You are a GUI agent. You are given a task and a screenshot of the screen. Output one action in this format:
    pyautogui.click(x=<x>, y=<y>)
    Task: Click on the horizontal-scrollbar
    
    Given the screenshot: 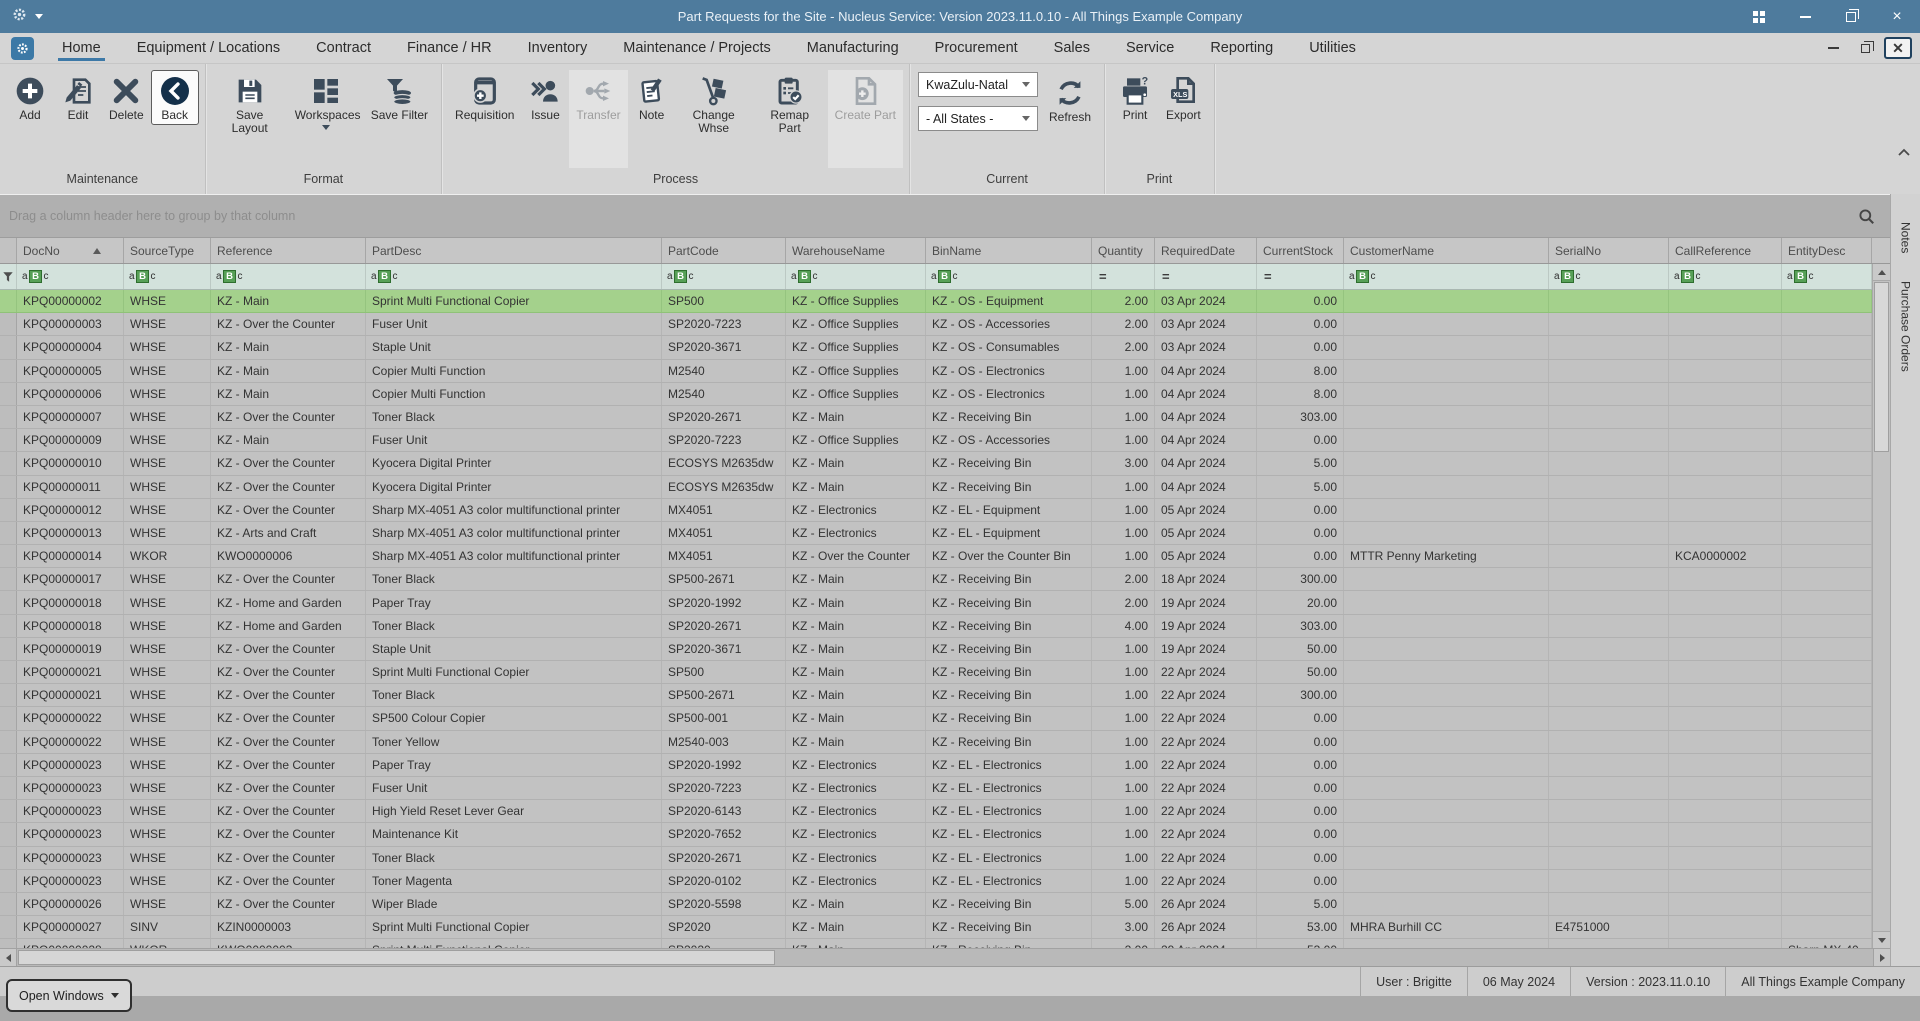 What is the action you would take?
    pyautogui.click(x=945, y=957)
    